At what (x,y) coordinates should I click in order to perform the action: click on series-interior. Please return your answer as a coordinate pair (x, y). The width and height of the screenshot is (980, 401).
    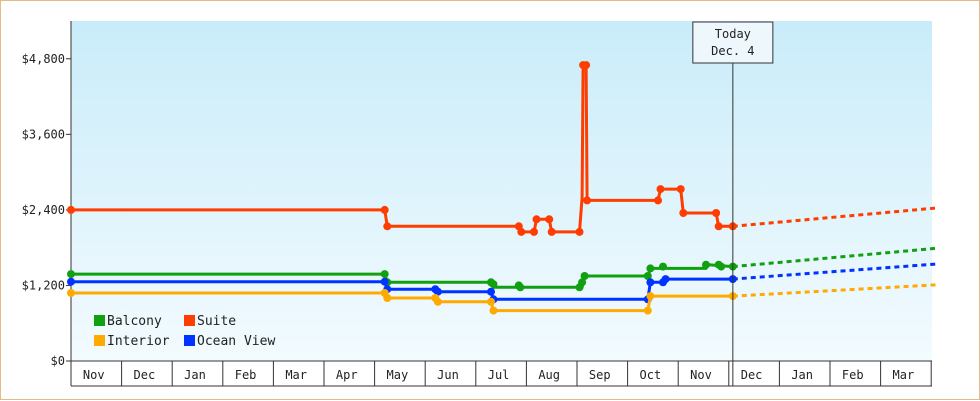
    Looking at the image, I should click on (502, 299).